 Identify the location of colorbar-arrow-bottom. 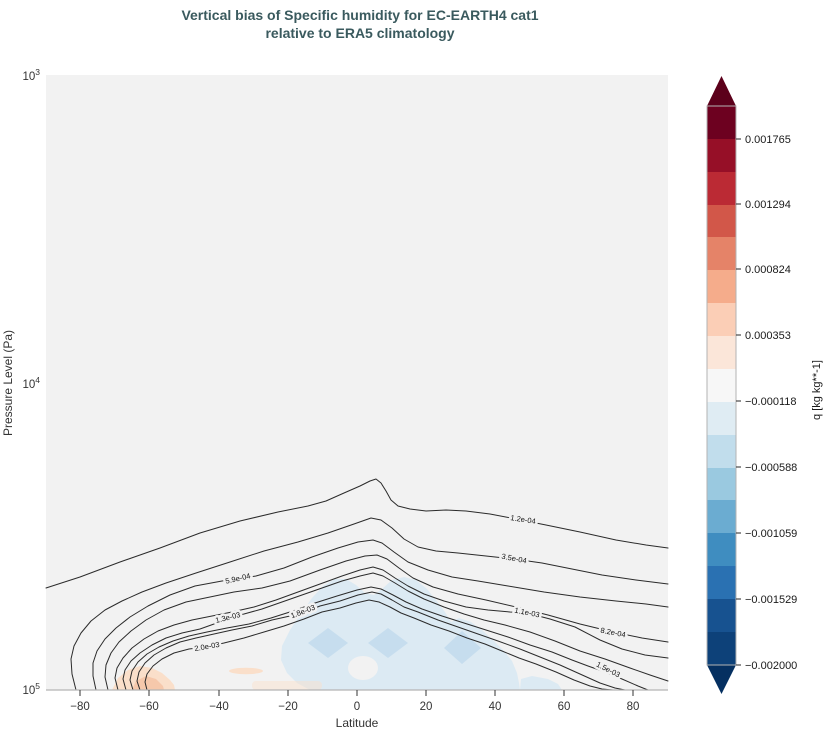
(721, 679).